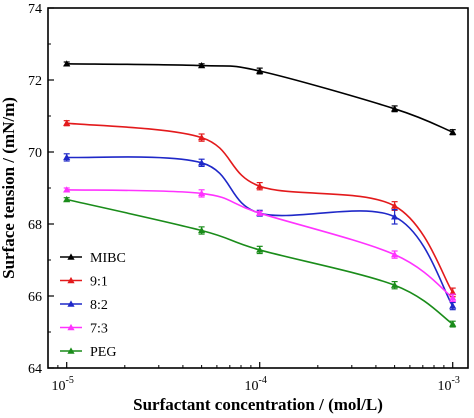  What do you see at coordinates (258, 404) in the screenshot?
I see `x-axis-title: Surfactant concentration / (mol/L)` at bounding box center [258, 404].